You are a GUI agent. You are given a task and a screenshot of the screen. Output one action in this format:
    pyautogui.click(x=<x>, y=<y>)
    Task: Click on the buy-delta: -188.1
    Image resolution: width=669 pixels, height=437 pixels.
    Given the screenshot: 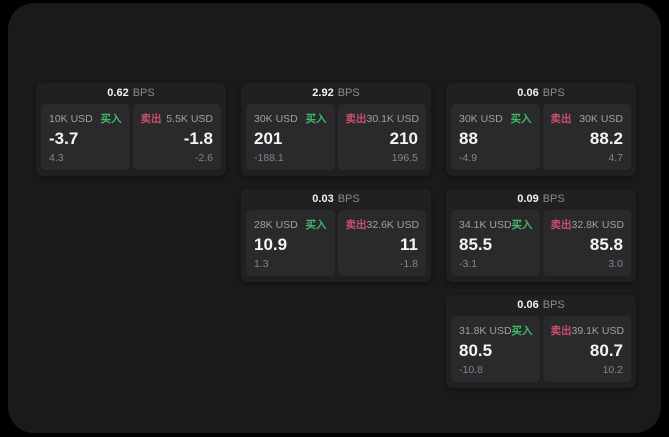 What is the action you would take?
    pyautogui.click(x=269, y=158)
    